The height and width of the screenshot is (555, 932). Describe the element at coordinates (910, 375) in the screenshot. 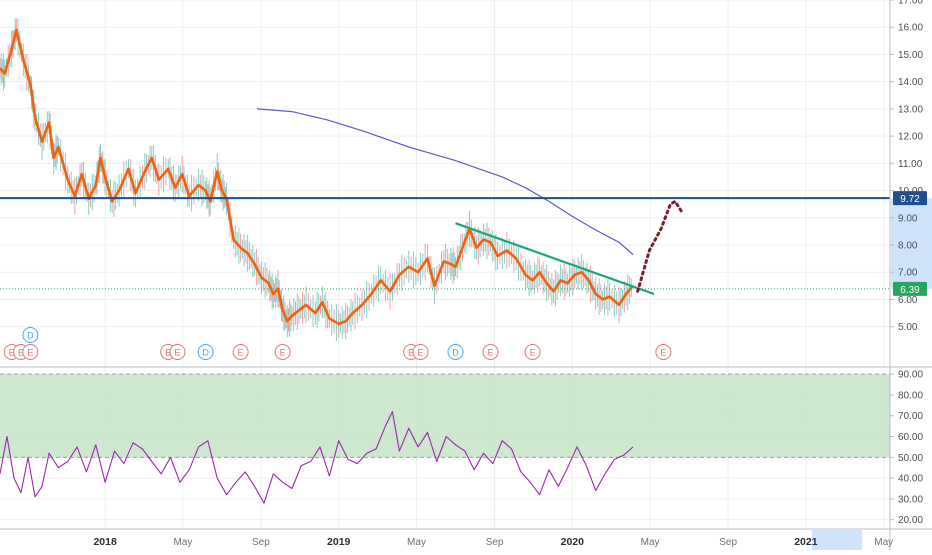

I see `rsi-axis-label: 90.00` at that location.